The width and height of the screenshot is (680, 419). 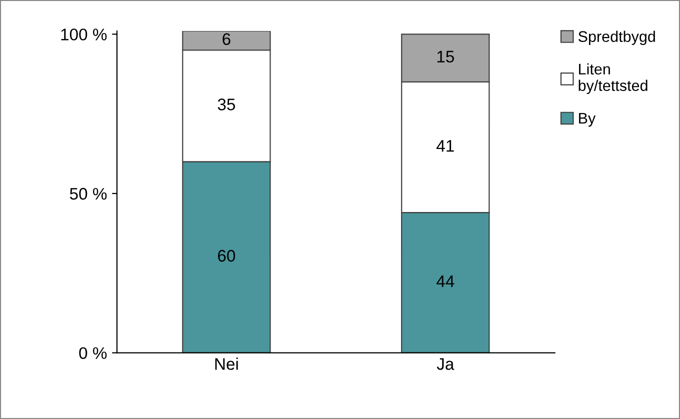 I want to click on data-label: 44, so click(x=445, y=282).